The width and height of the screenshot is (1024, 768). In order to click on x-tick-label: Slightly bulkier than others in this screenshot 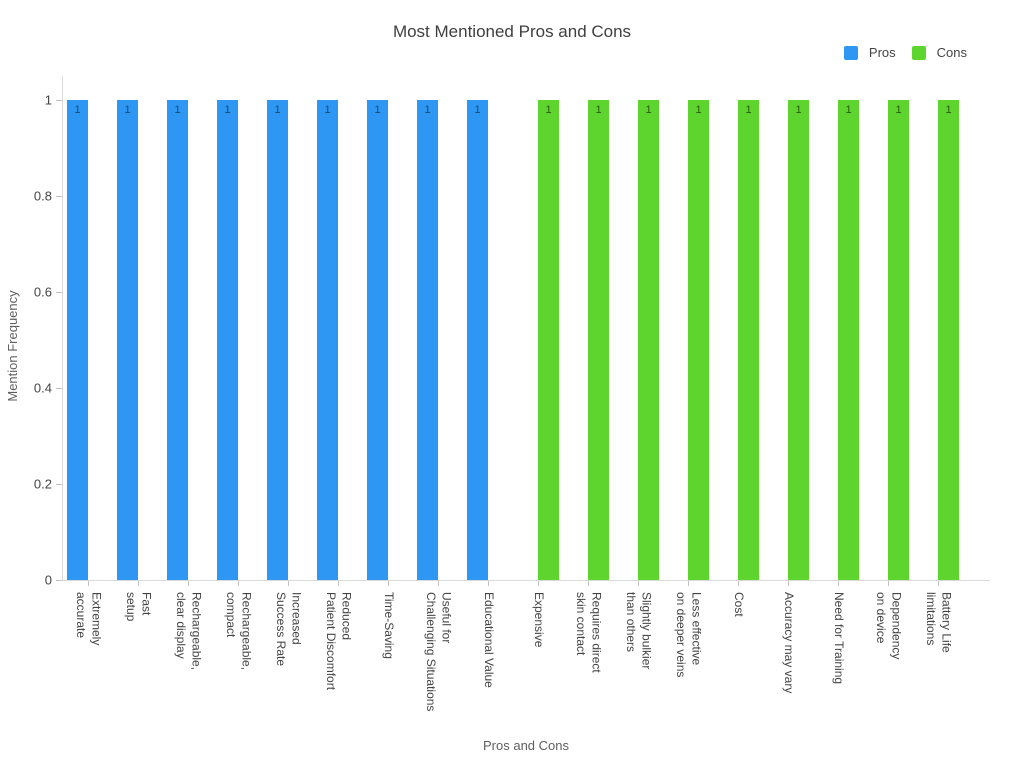, I will do `click(639, 631)`.